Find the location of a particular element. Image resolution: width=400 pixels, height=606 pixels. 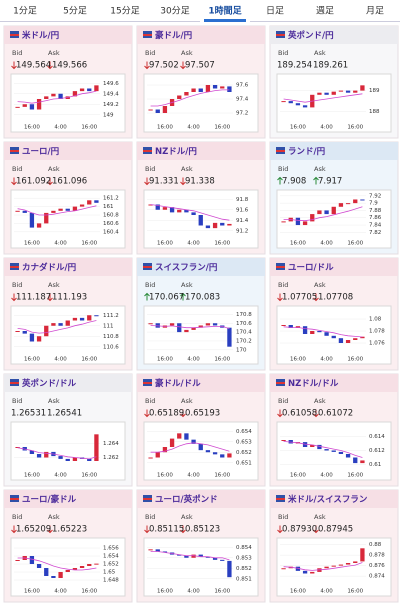

tab: 1時間足 is located at coordinates (225, 11).